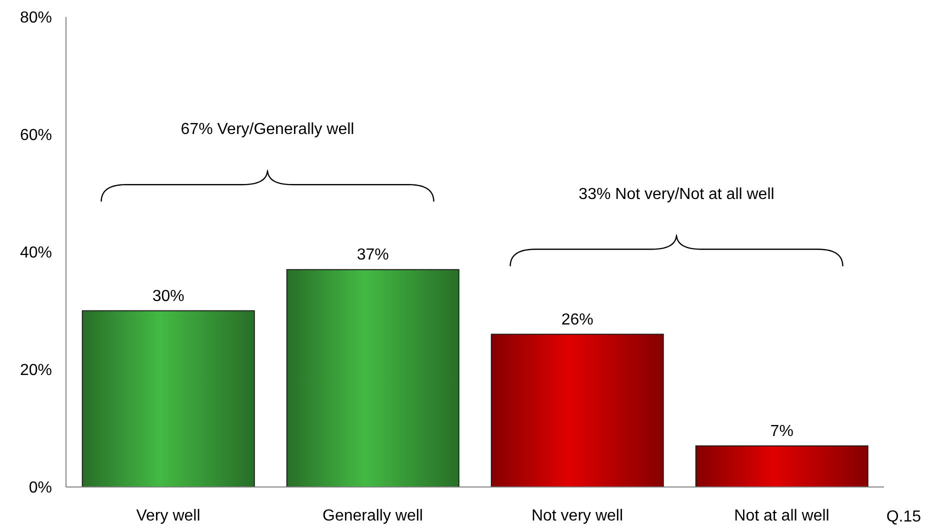 This screenshot has height=528, width=931. Describe the element at coordinates (267, 129) in the screenshot. I see `annotation: 67% Very/Generally well` at that location.